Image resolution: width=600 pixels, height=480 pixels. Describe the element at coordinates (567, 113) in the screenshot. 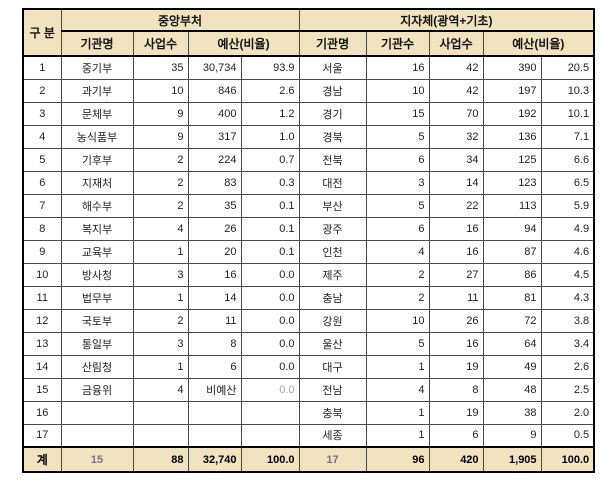

I see `local-ratio-cell: 10.1` at that location.